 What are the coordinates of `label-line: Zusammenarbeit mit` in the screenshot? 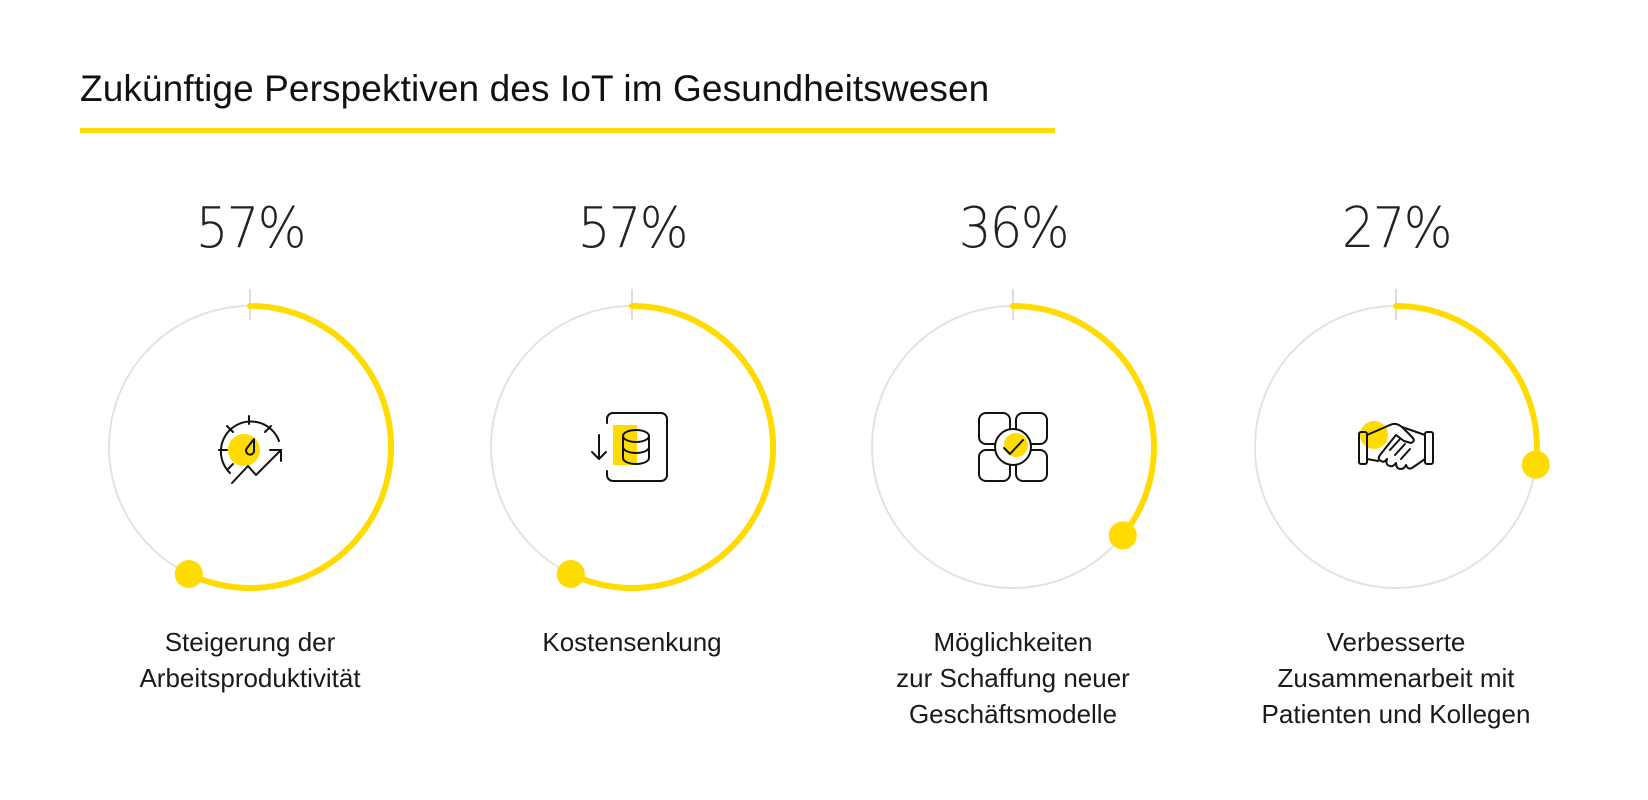 It's located at (1396, 678).